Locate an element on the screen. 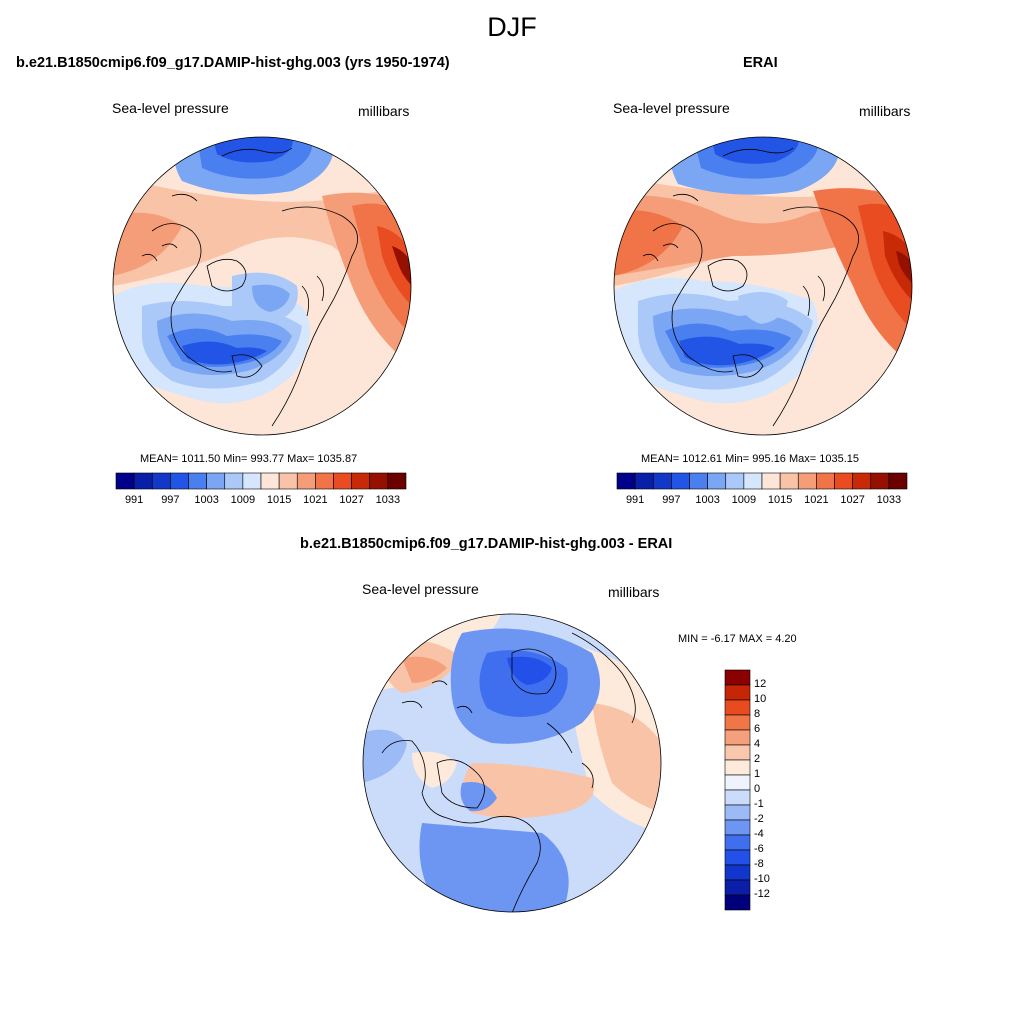 Image resolution: width=1024 pixels, height=1024 pixels. panel-model-colorbar-ticks: 991 997 1003 1009 1015 1021 1027 1033 is located at coordinates (261, 501).